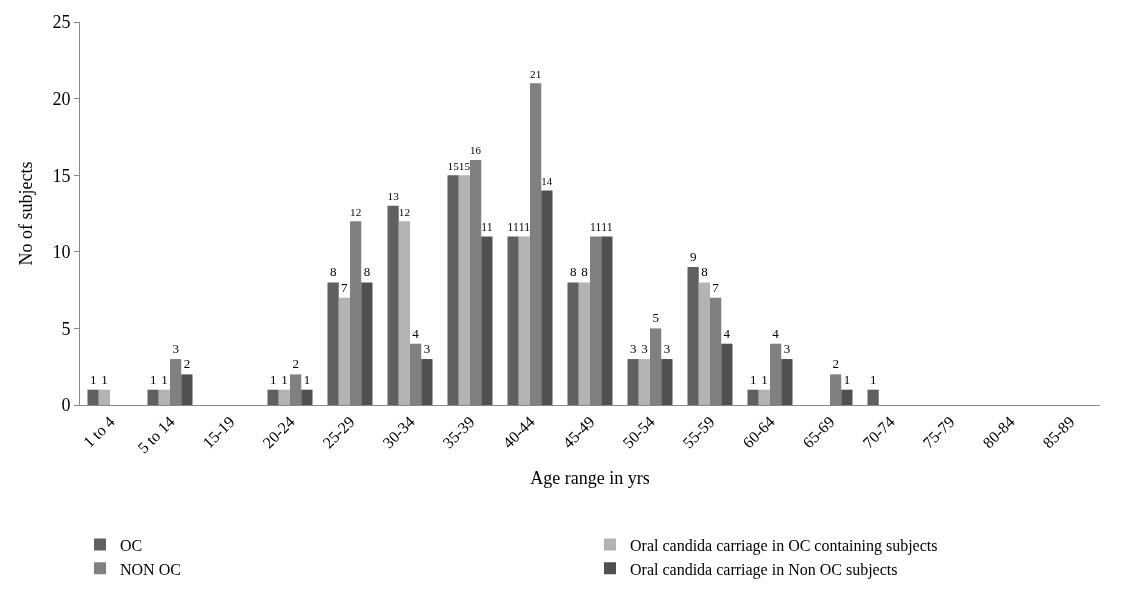 This screenshot has width=1130, height=597. What do you see at coordinates (784, 545) in the screenshot?
I see `legend-label: Oral candida carriage in OC containing subjects` at bounding box center [784, 545].